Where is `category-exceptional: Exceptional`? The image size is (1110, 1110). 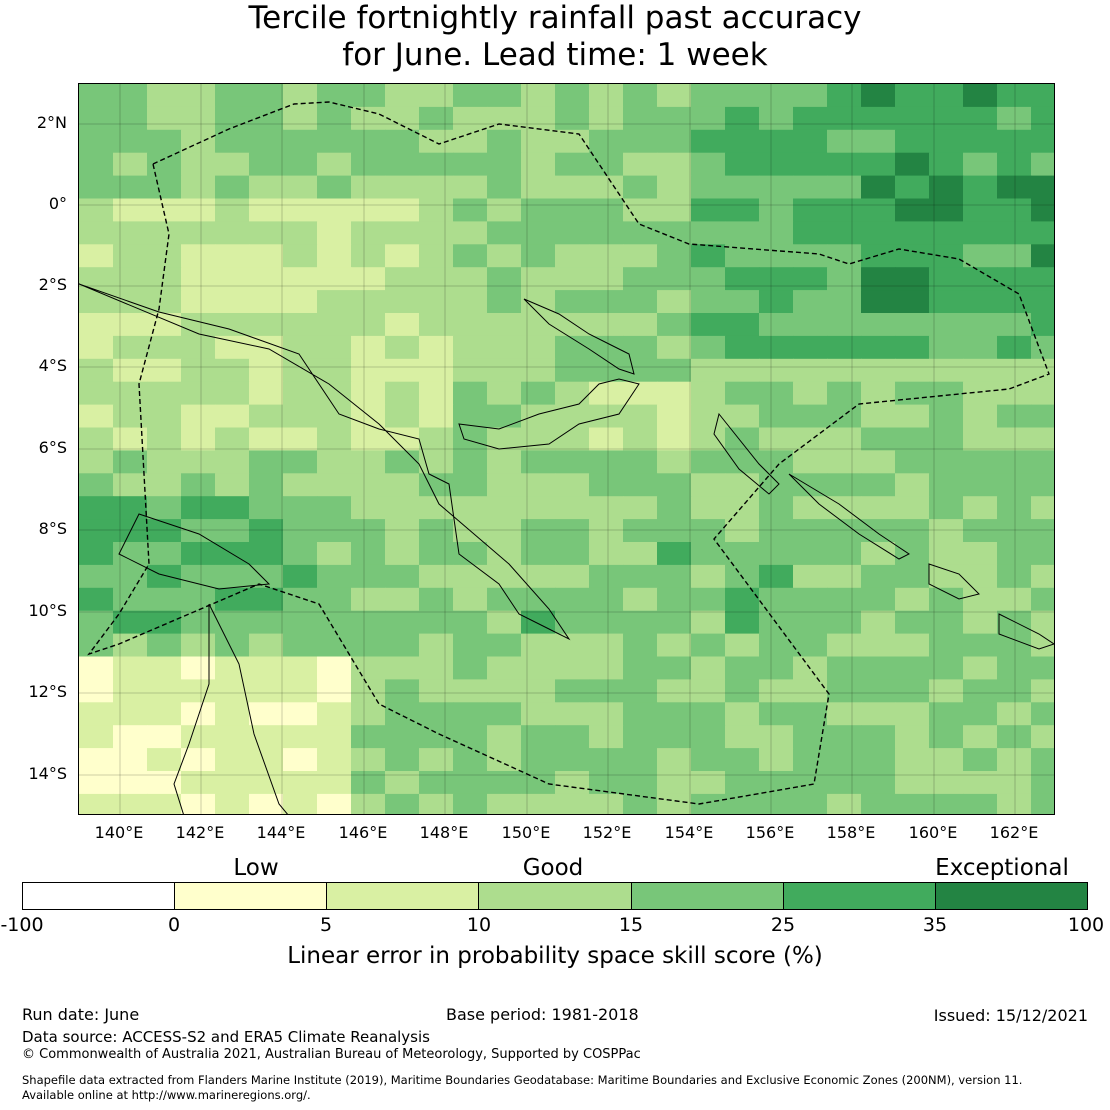
category-exceptional: Exceptional is located at coordinates (1002, 868).